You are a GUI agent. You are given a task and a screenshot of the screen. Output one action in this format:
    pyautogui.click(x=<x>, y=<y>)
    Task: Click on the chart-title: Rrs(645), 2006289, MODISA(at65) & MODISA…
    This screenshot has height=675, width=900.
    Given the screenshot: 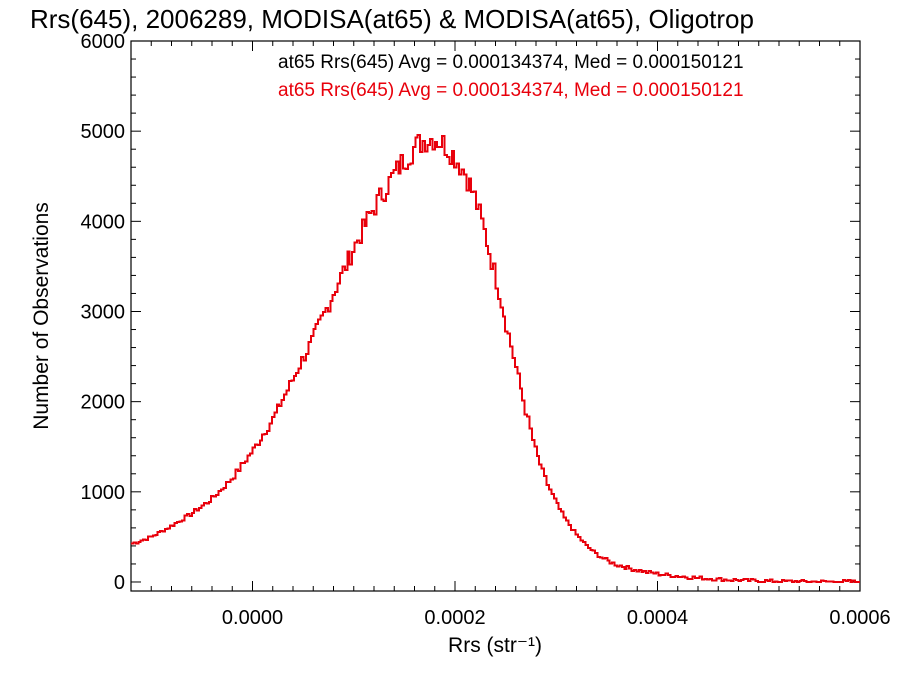 What is the action you would take?
    pyautogui.click(x=392, y=19)
    